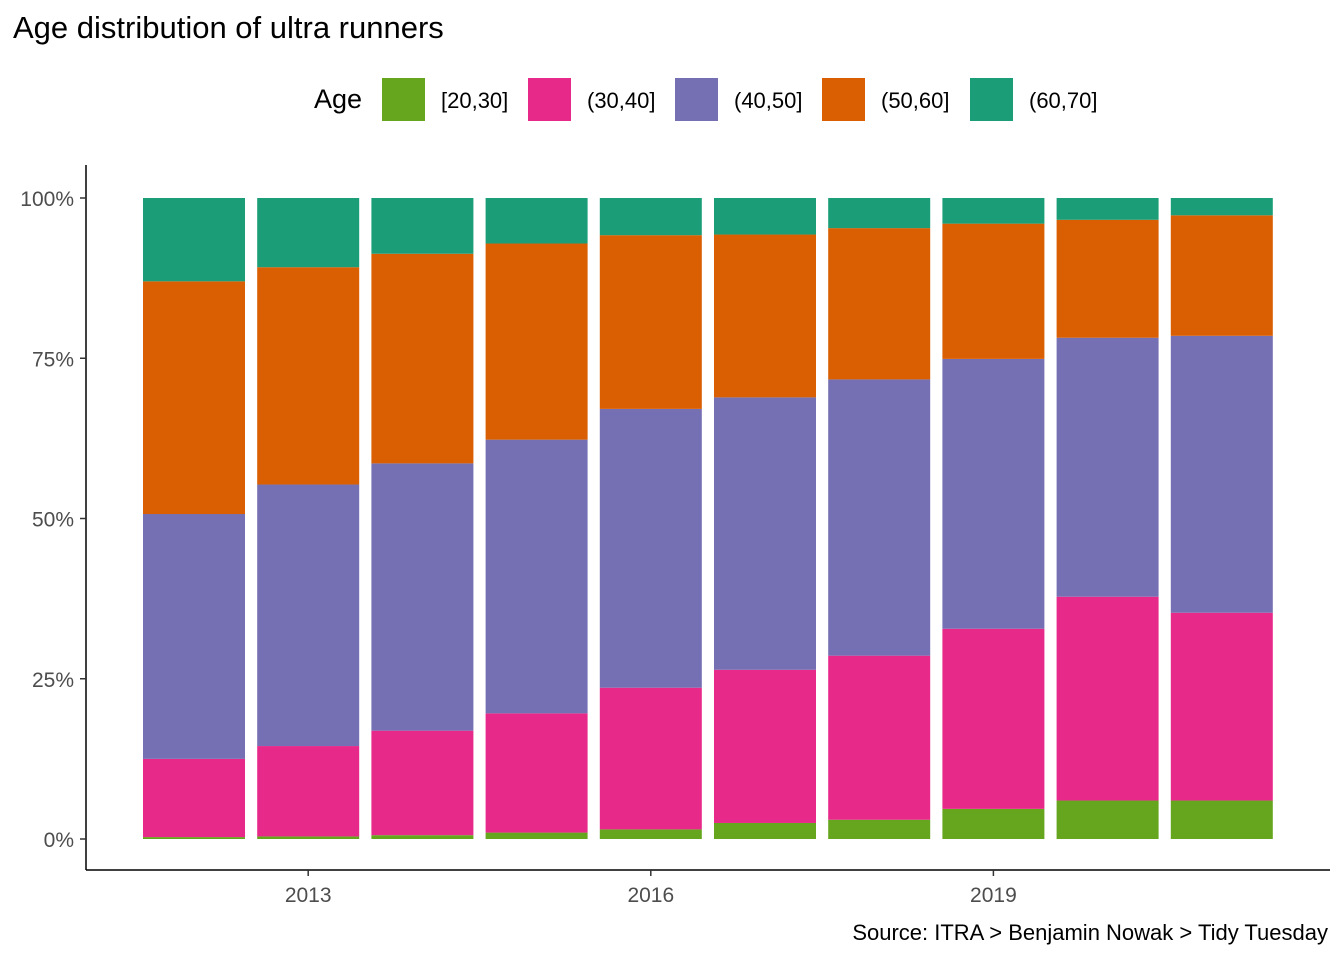 This screenshot has width=1344, height=960. I want to click on legend-label-40-50: (40,50], so click(768, 100).